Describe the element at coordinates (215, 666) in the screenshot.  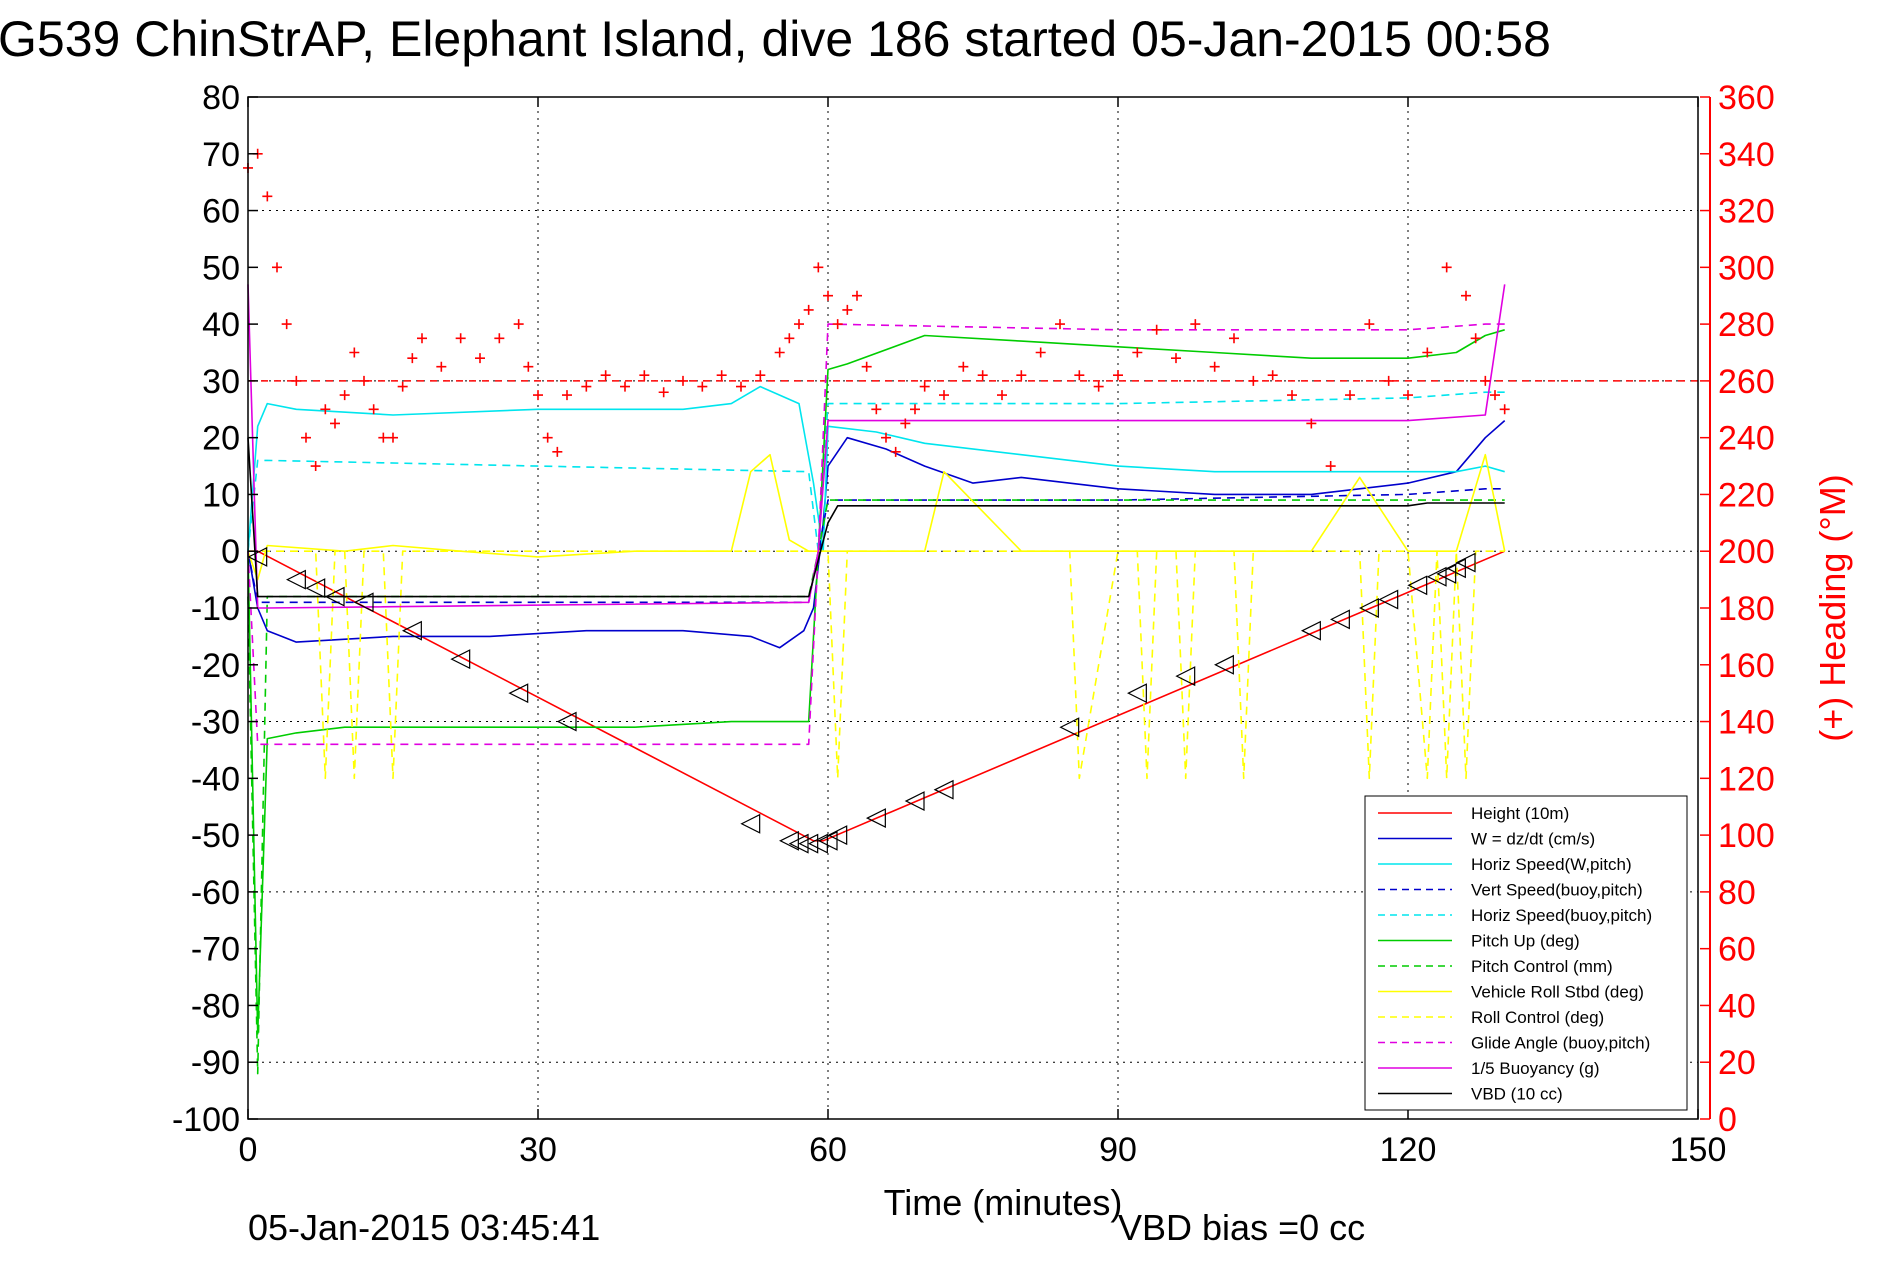
I see `y-tick-label: -20` at that location.